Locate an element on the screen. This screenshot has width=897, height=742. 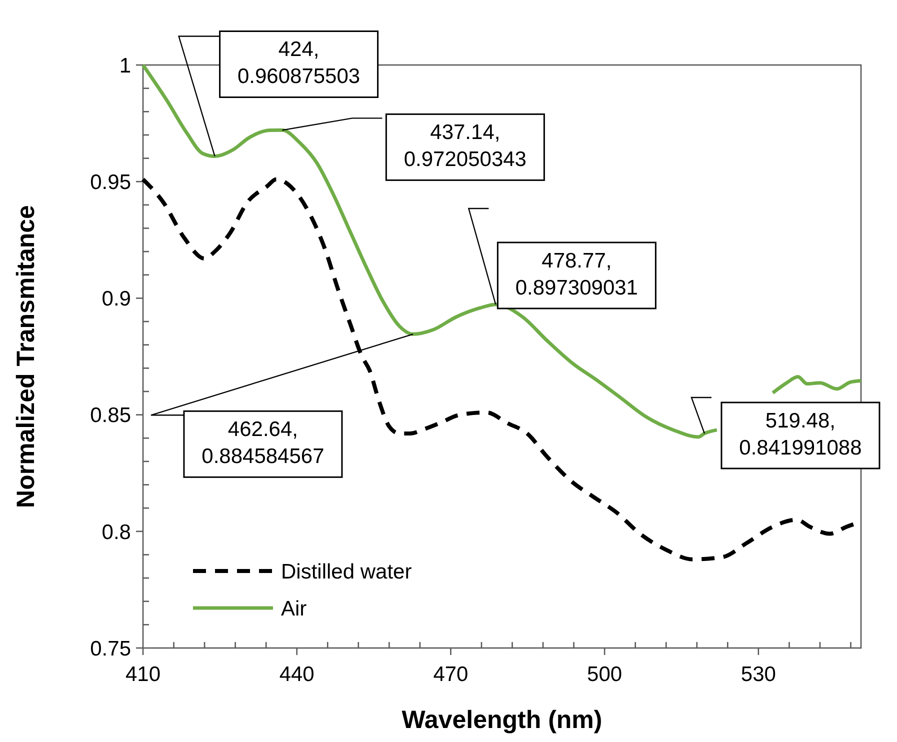
annotation: 478.77, 0.897309031 is located at coordinates (576, 274).